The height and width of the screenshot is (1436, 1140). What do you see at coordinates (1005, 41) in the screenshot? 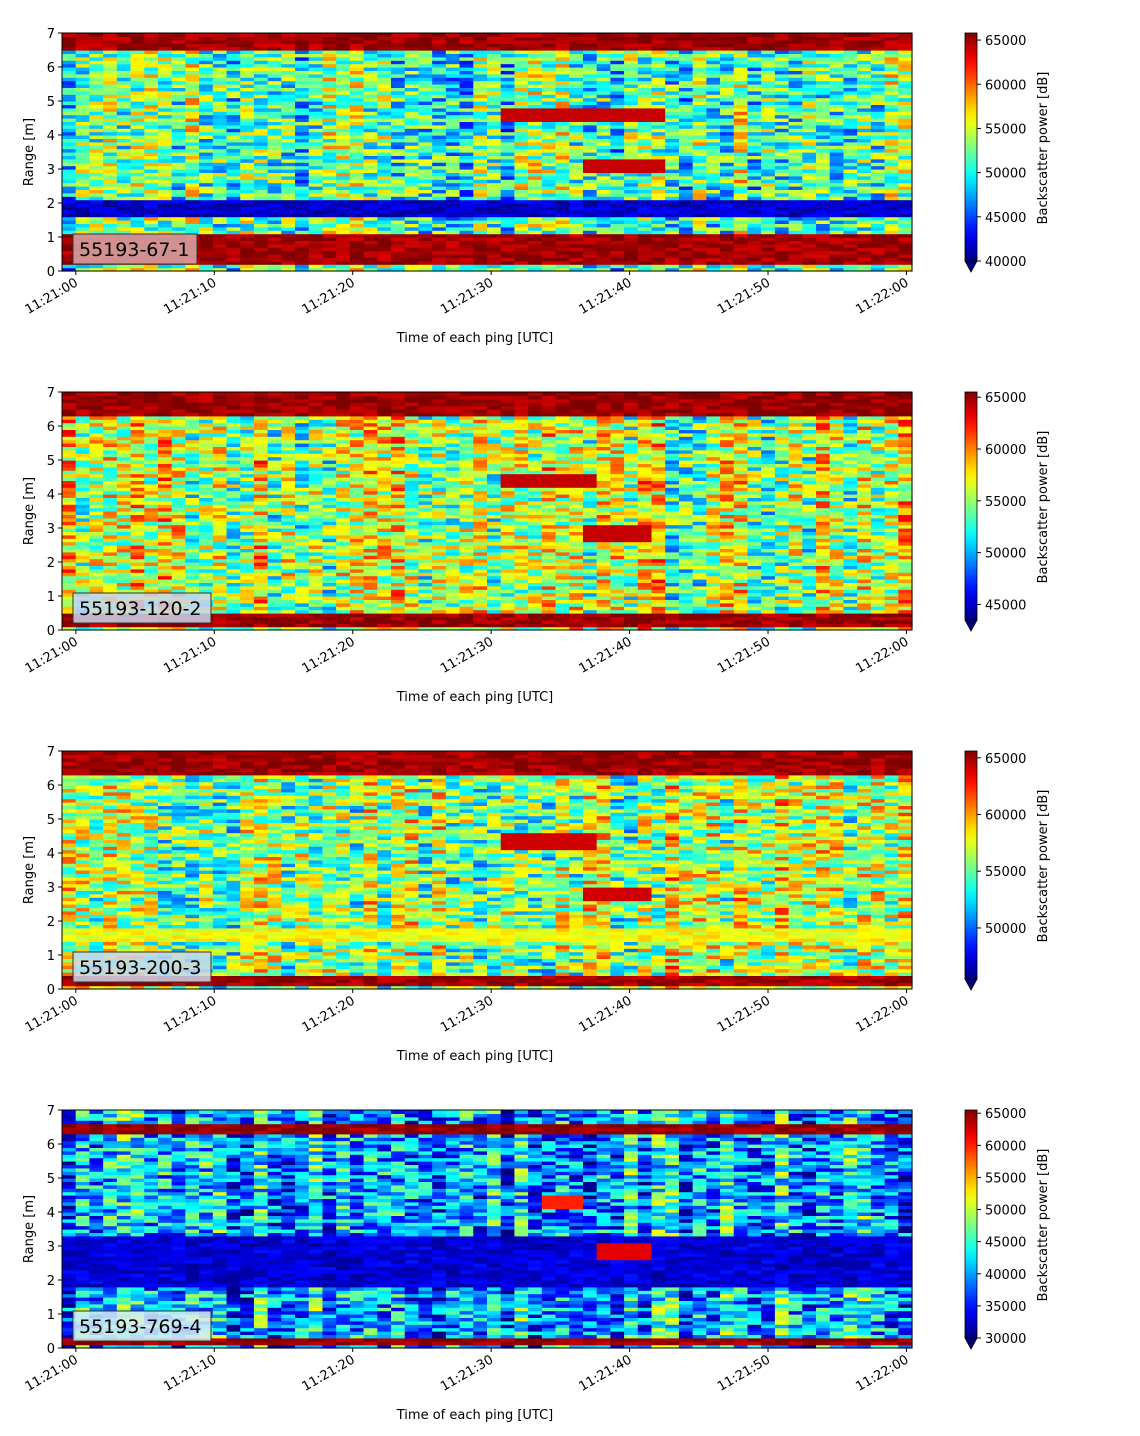
I see `colorbar-tick-label: 65000` at bounding box center [1005, 41].